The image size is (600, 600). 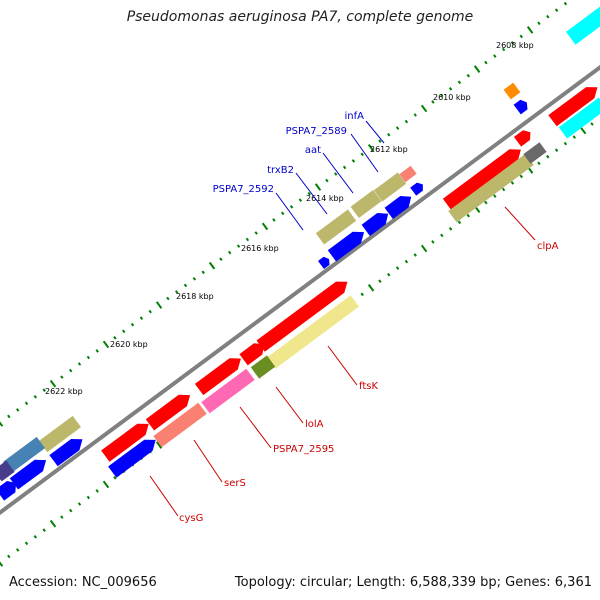 What do you see at coordinates (325, 198) in the screenshot?
I see `scale-label-2614: 2614 kbp` at bounding box center [325, 198].